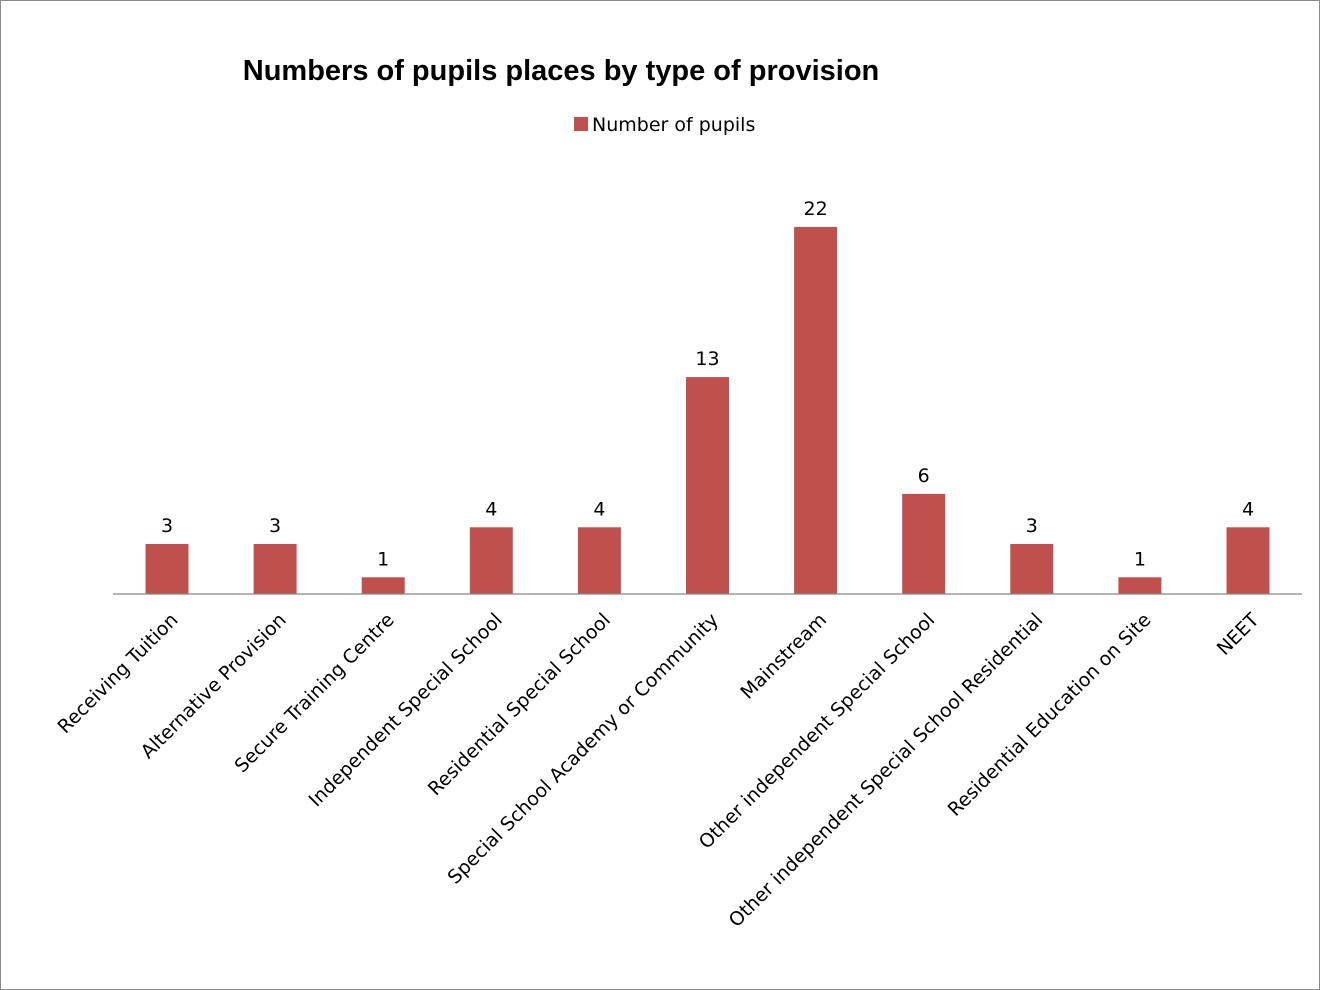 The width and height of the screenshot is (1320, 990). I want to click on data-label-6: 22, so click(816, 209).